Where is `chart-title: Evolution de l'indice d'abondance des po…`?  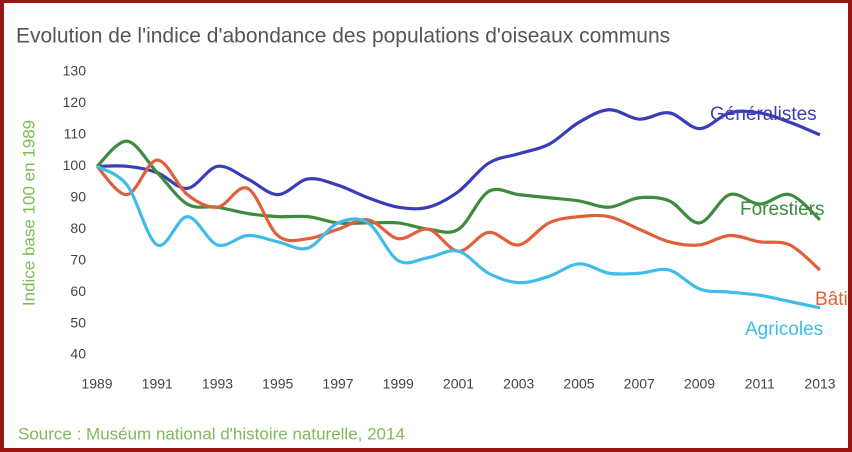 chart-title: Evolution de l'indice d'abondance des po… is located at coordinates (343, 36).